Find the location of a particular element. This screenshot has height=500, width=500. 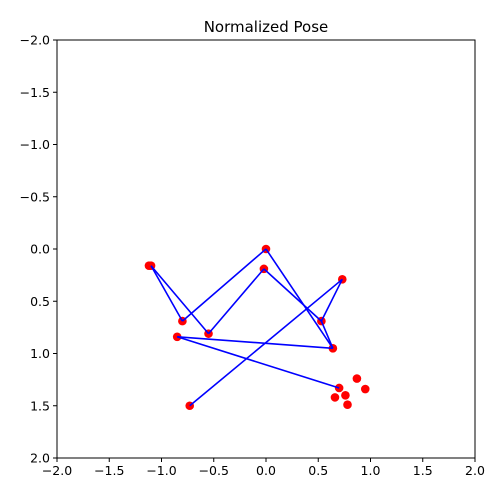

x-tick-label: −1.5 is located at coordinates (109, 470).